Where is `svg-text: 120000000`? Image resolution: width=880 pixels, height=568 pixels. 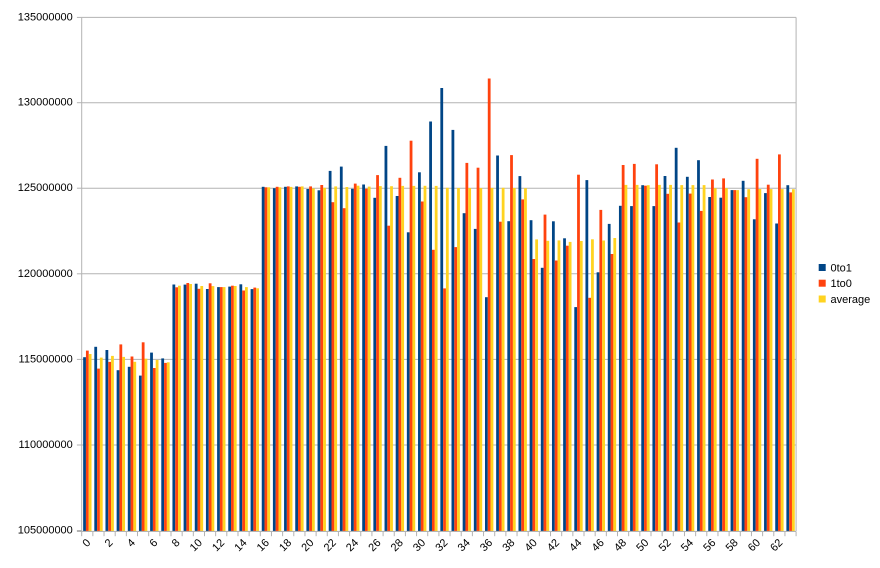 svg-text: 120000000 is located at coordinates (45, 274).